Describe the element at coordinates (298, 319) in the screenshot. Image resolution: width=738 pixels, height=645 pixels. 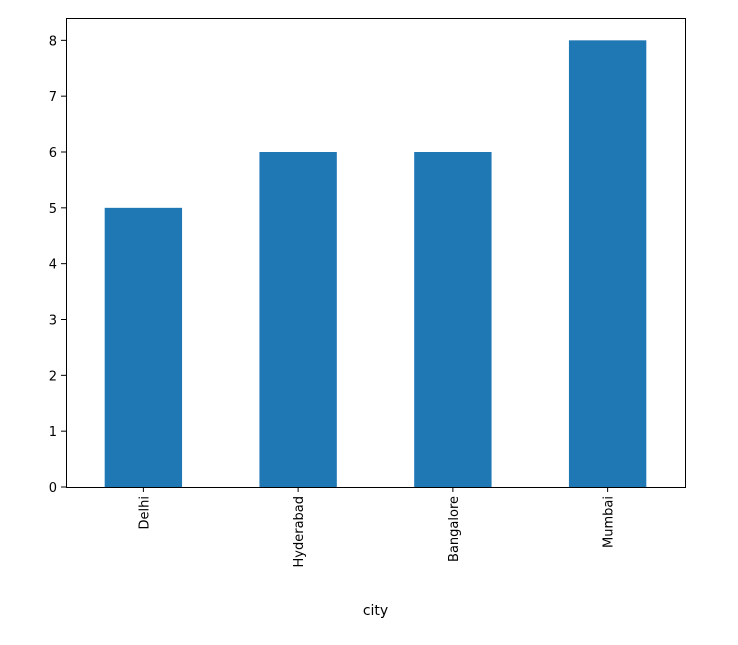
I see `bar-hyderabad` at that location.